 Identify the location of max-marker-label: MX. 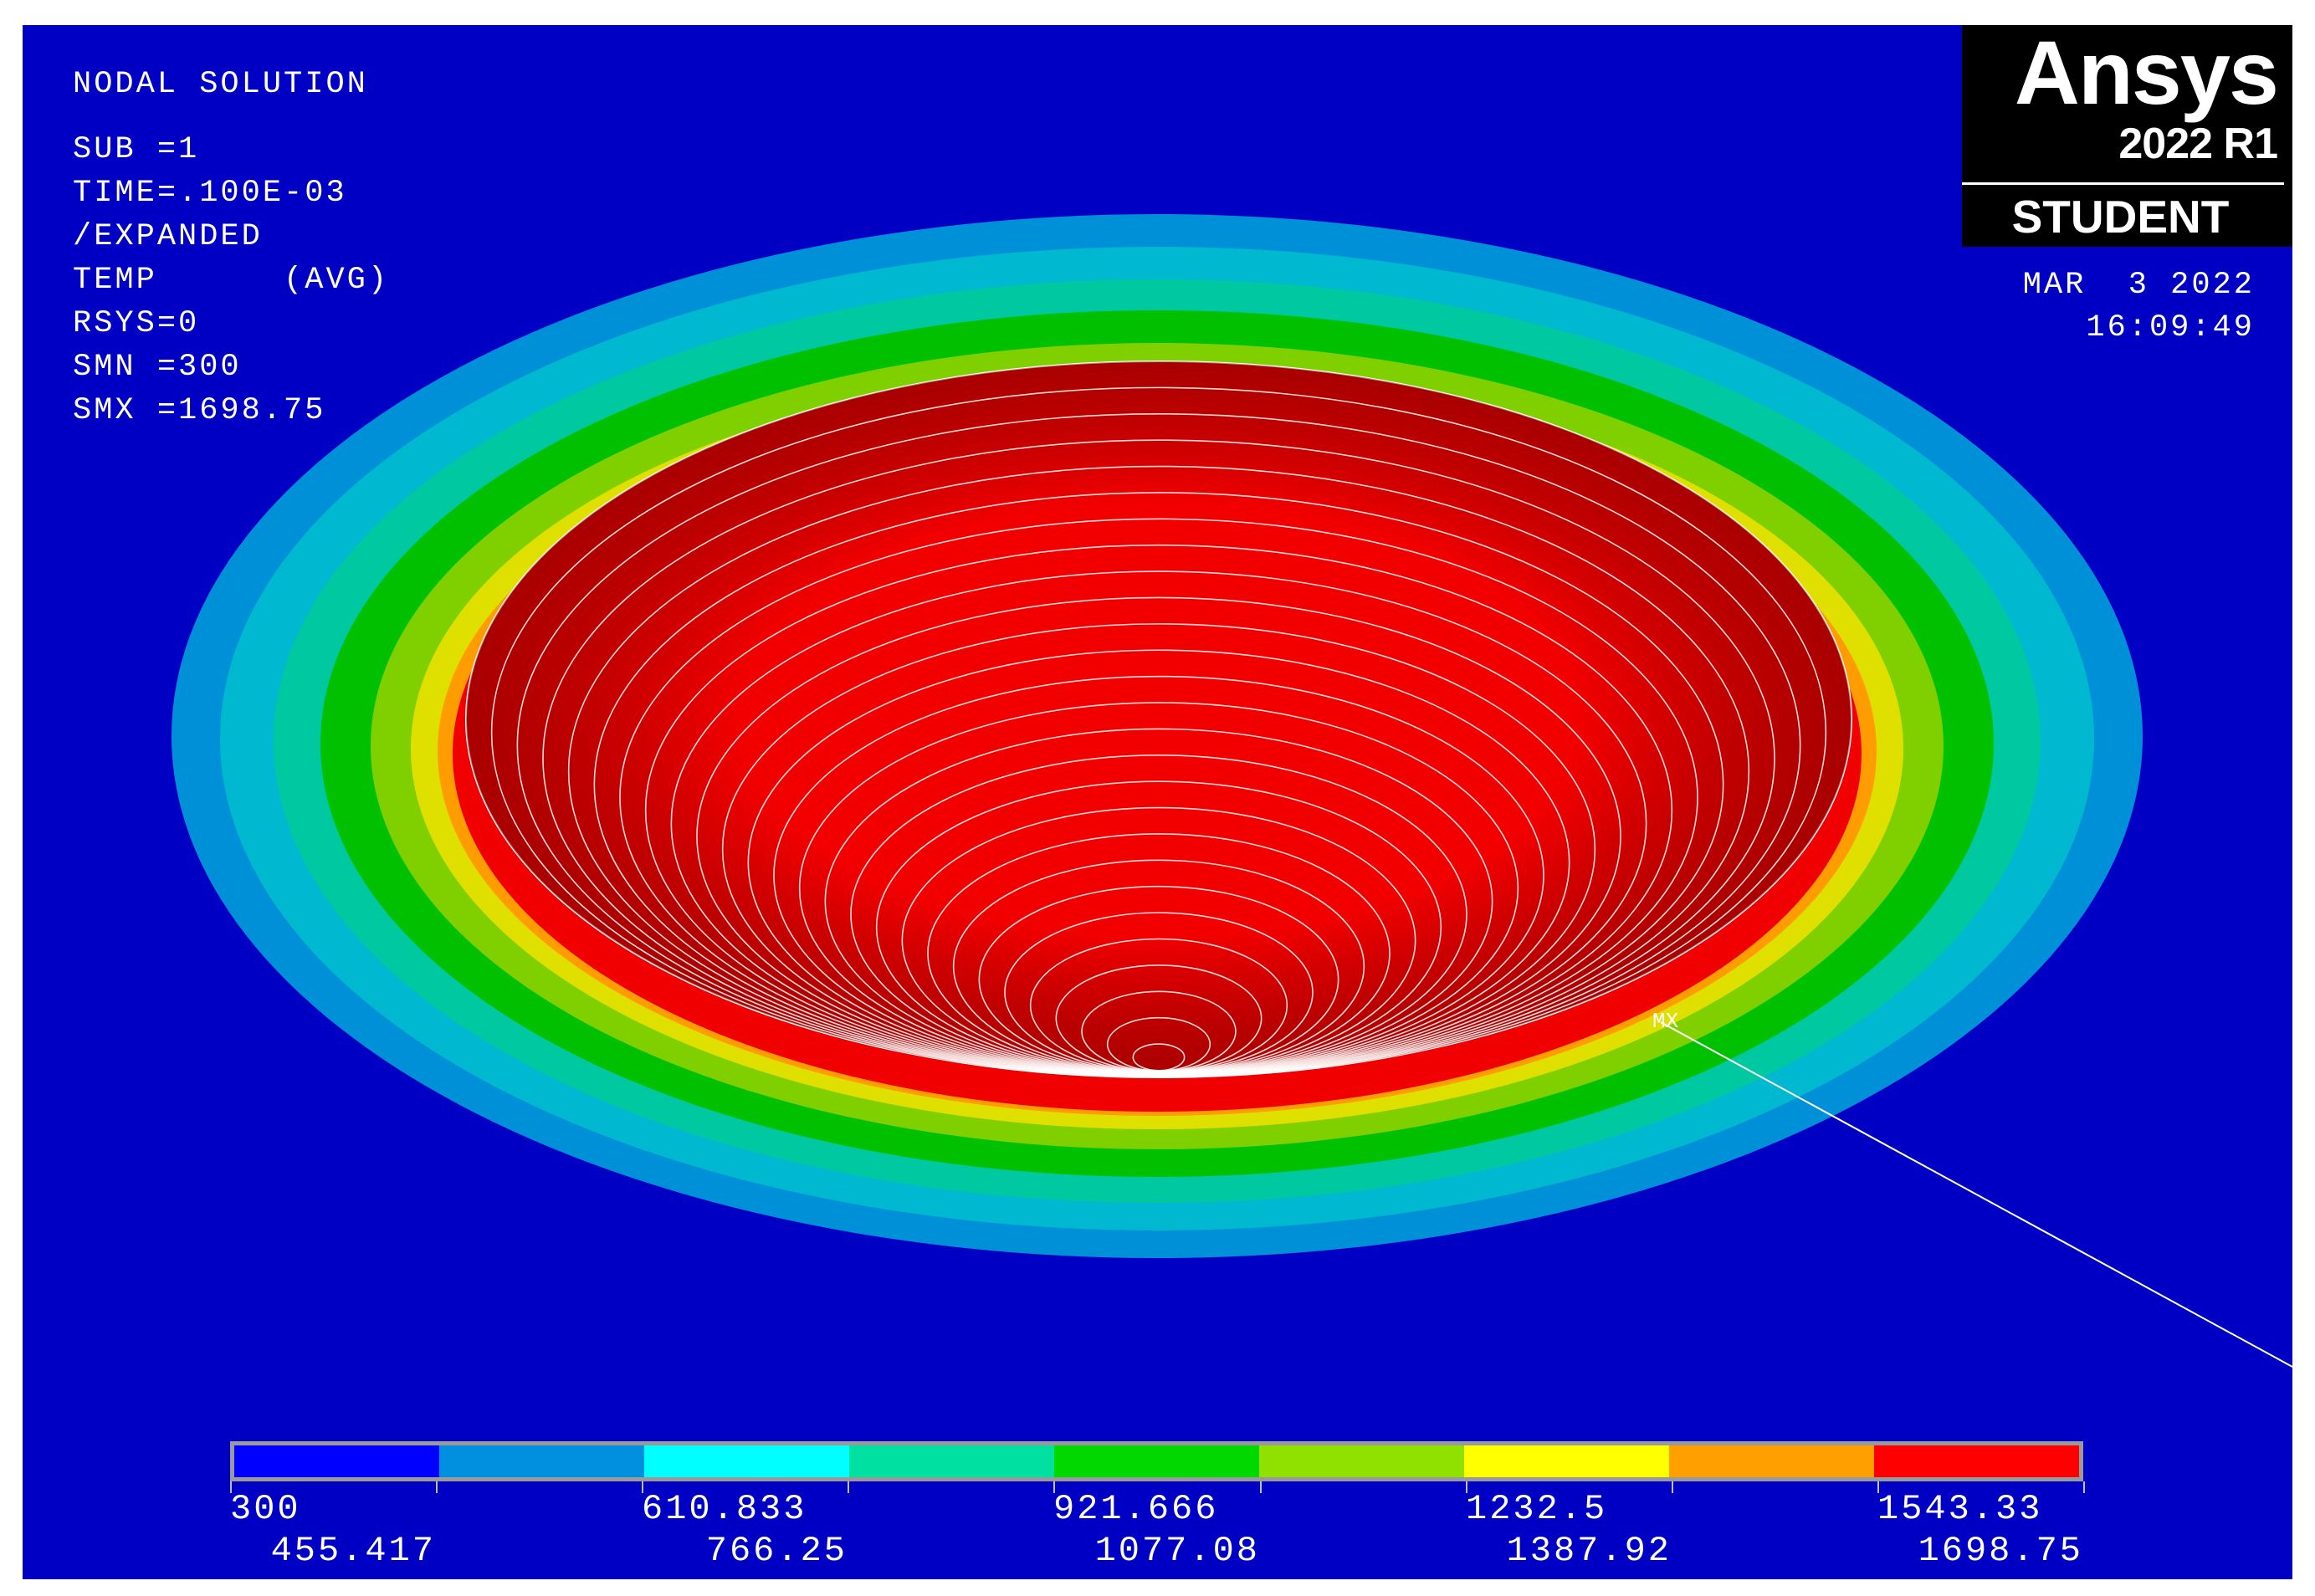
(1665, 1022).